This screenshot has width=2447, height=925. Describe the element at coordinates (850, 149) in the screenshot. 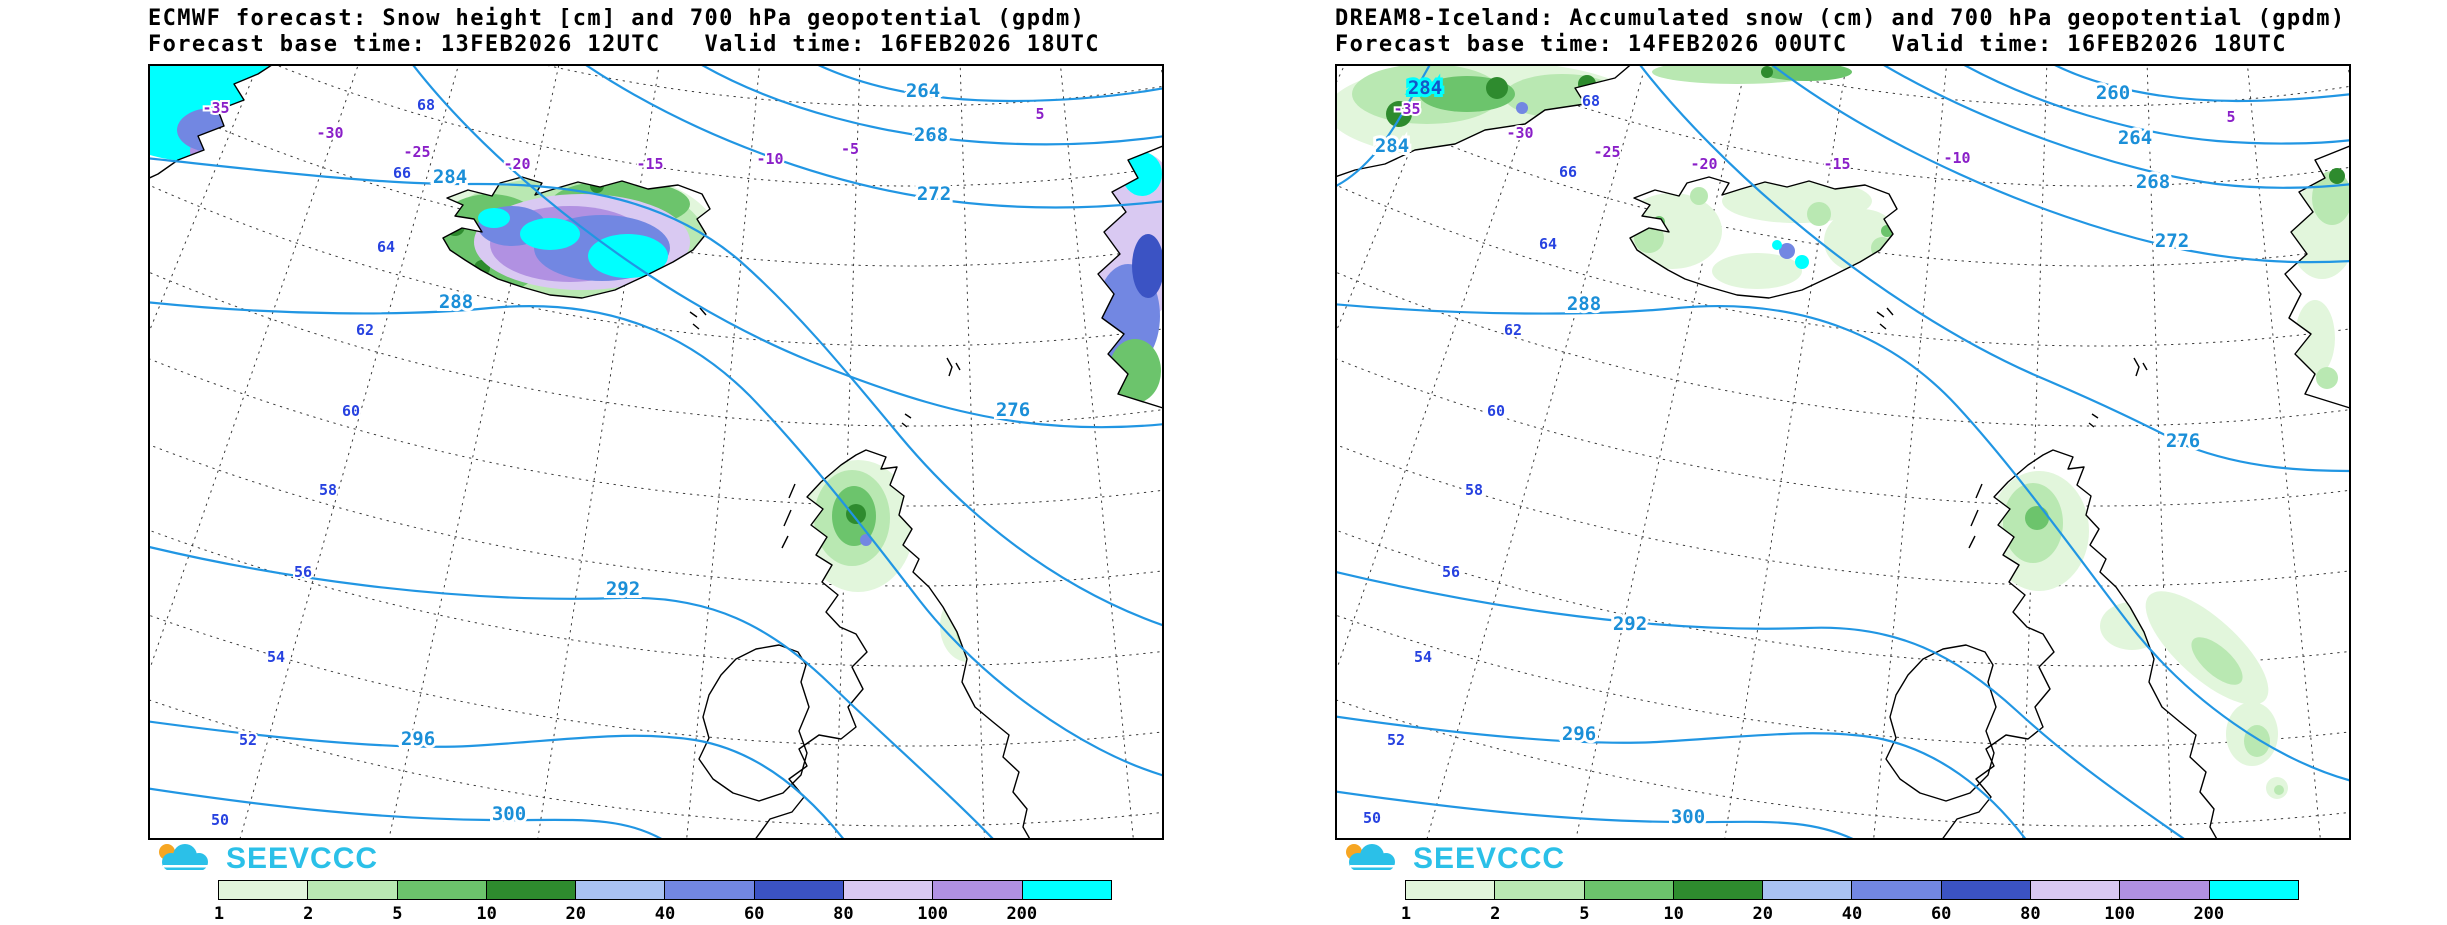

I see `svg-text: -5` at that location.